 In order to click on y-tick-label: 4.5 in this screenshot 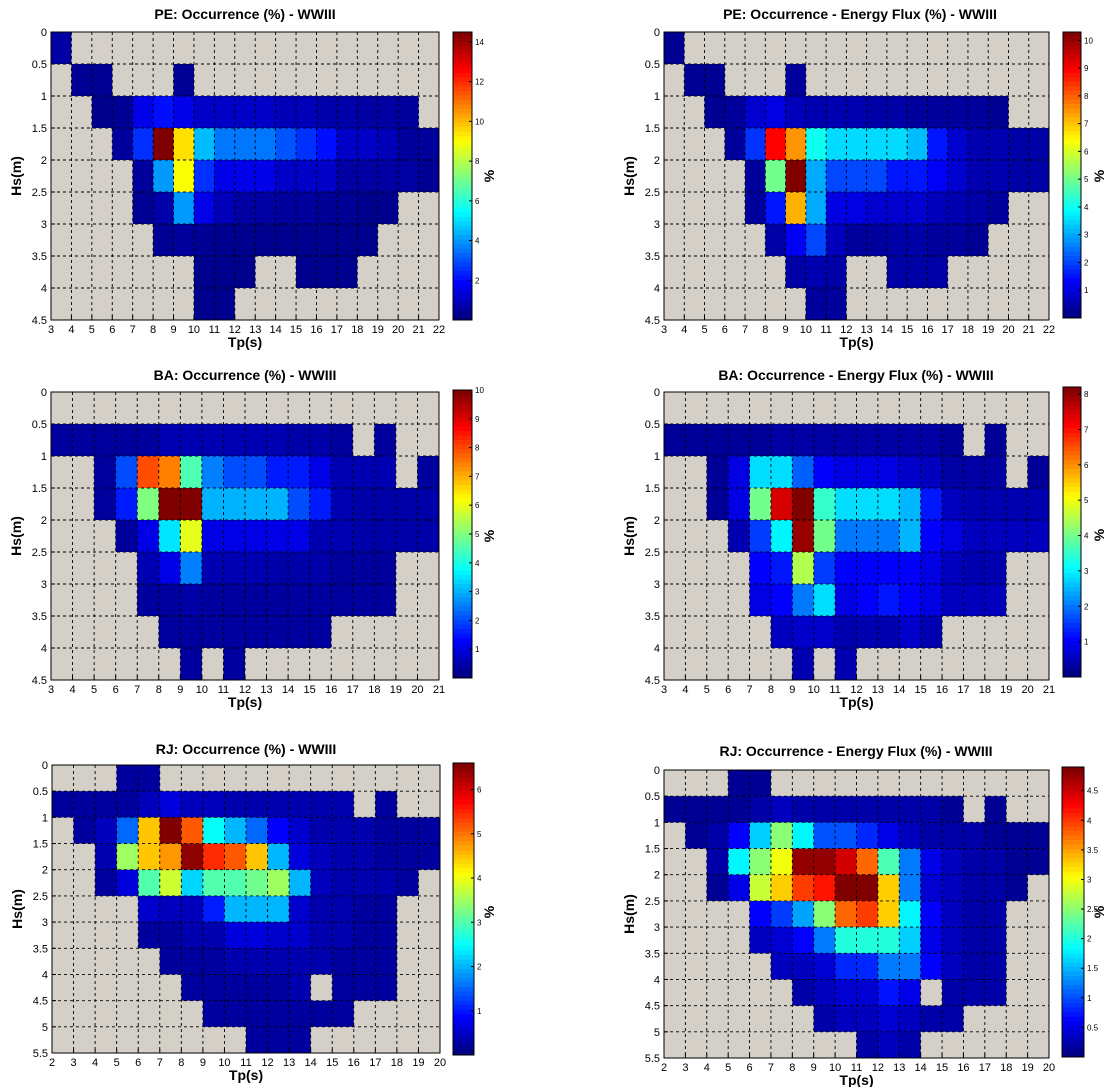, I will do `click(39, 681)`.